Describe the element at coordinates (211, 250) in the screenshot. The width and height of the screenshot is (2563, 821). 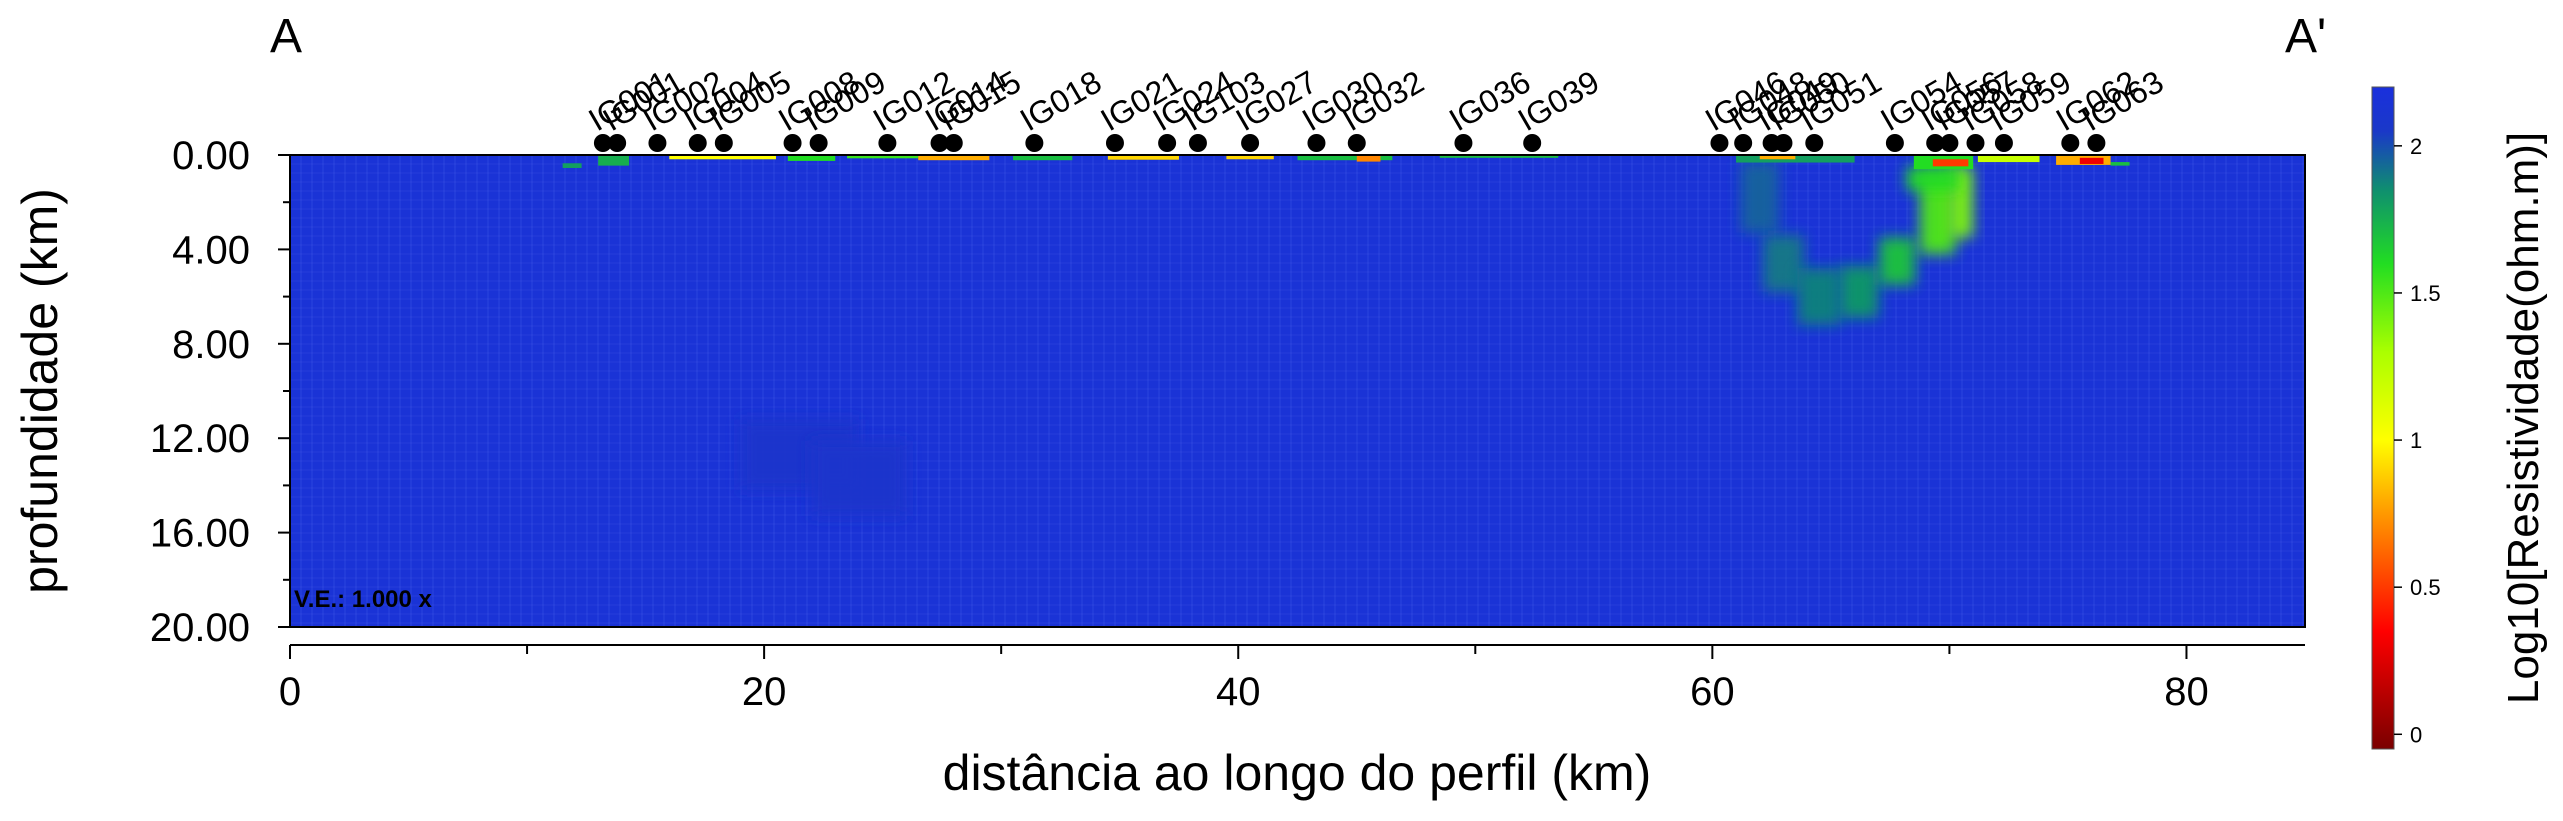
I see `y-tick-label: 4.00` at that location.